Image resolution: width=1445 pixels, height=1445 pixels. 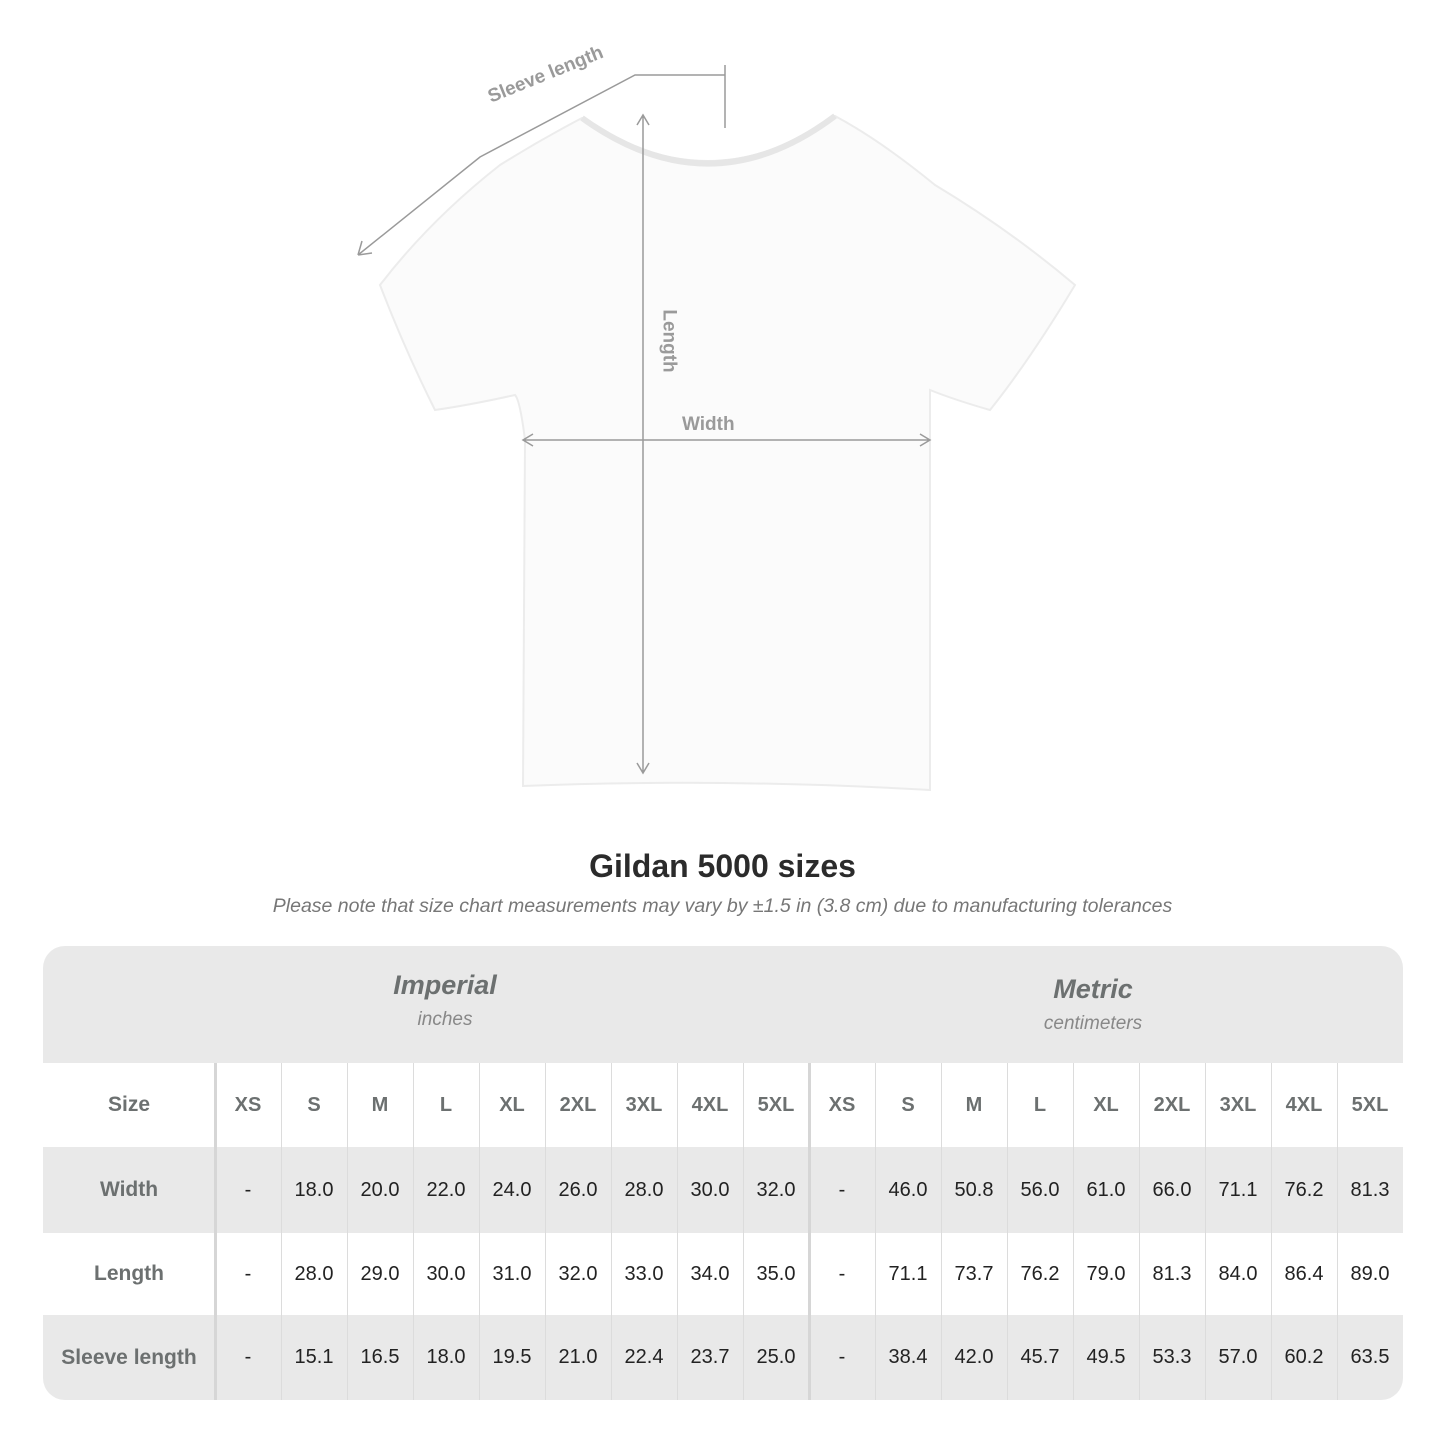 I want to click on imperial-value-cell: 23.7, so click(x=710, y=1357).